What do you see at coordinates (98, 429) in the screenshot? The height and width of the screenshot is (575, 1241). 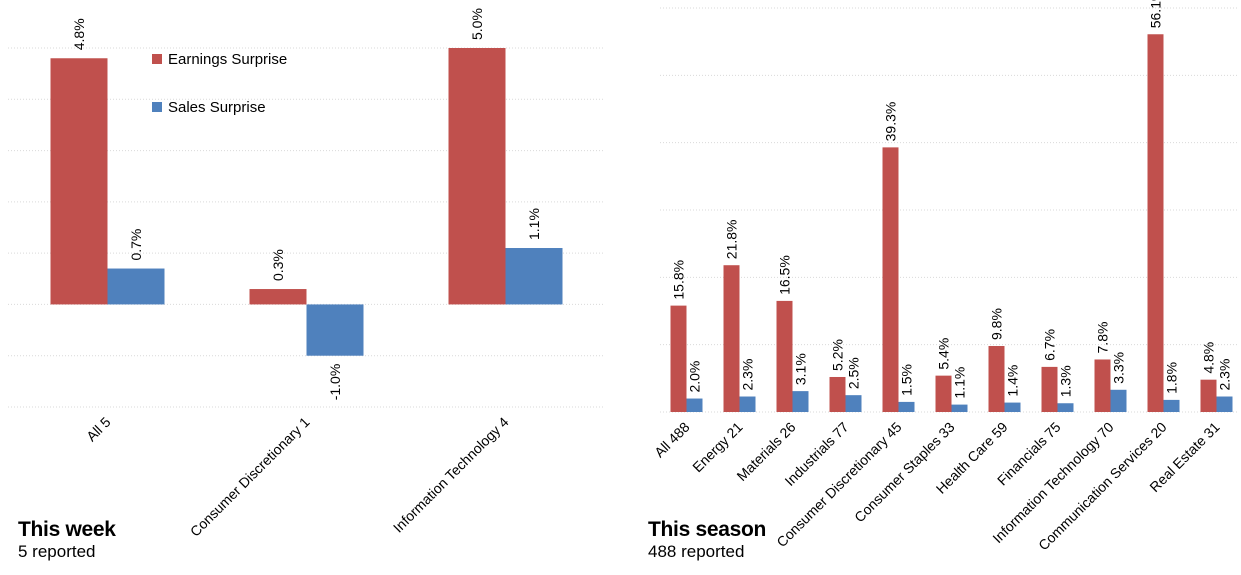 I see `category-tick-label: All 5` at bounding box center [98, 429].